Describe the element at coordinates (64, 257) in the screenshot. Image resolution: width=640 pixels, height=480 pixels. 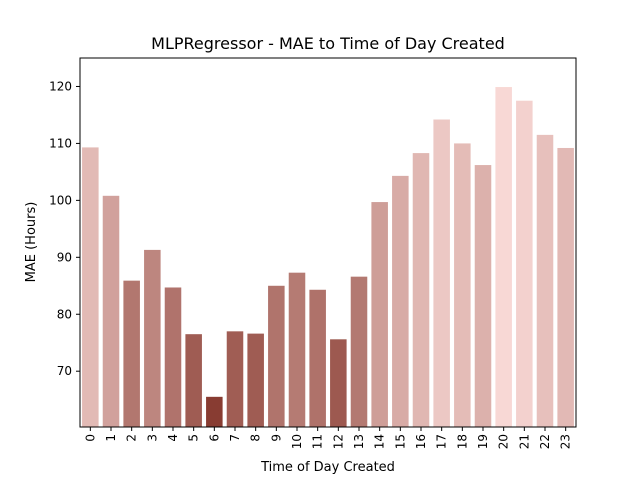
I see `y-tick-label: 90` at that location.